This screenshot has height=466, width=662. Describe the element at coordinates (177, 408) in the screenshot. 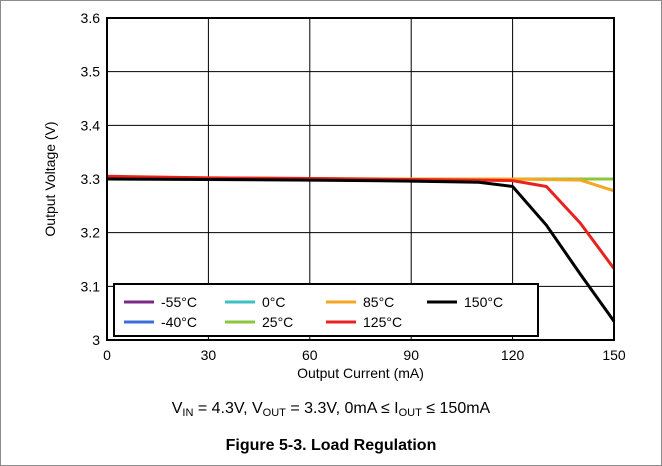

I see `vin-symbol: V` at that location.